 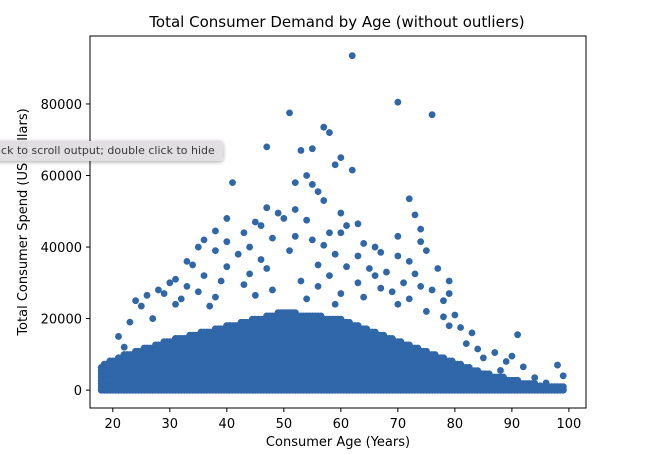 I want to click on x-axis: 20 30 40 50 60 70 80 90 100, so click(x=343, y=420).